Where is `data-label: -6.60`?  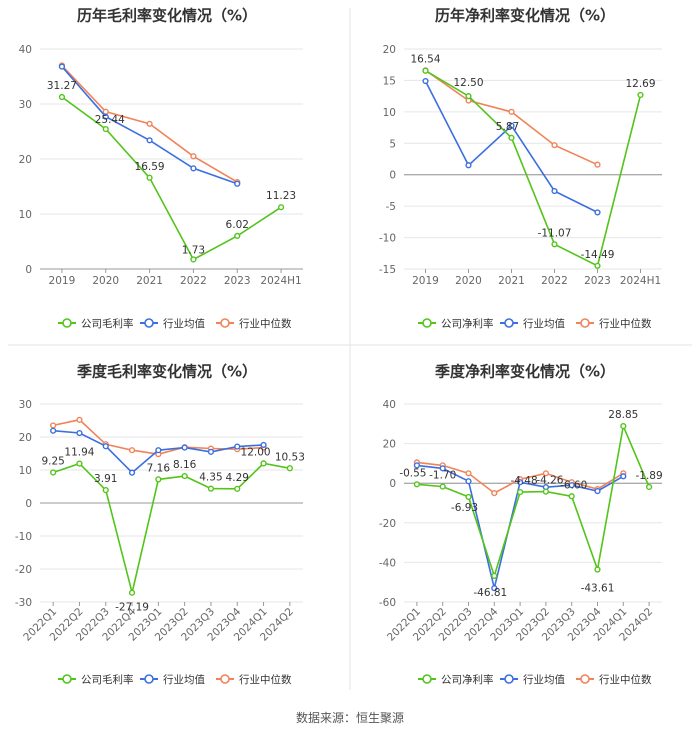
data-label: -6.60 is located at coordinates (573, 485).